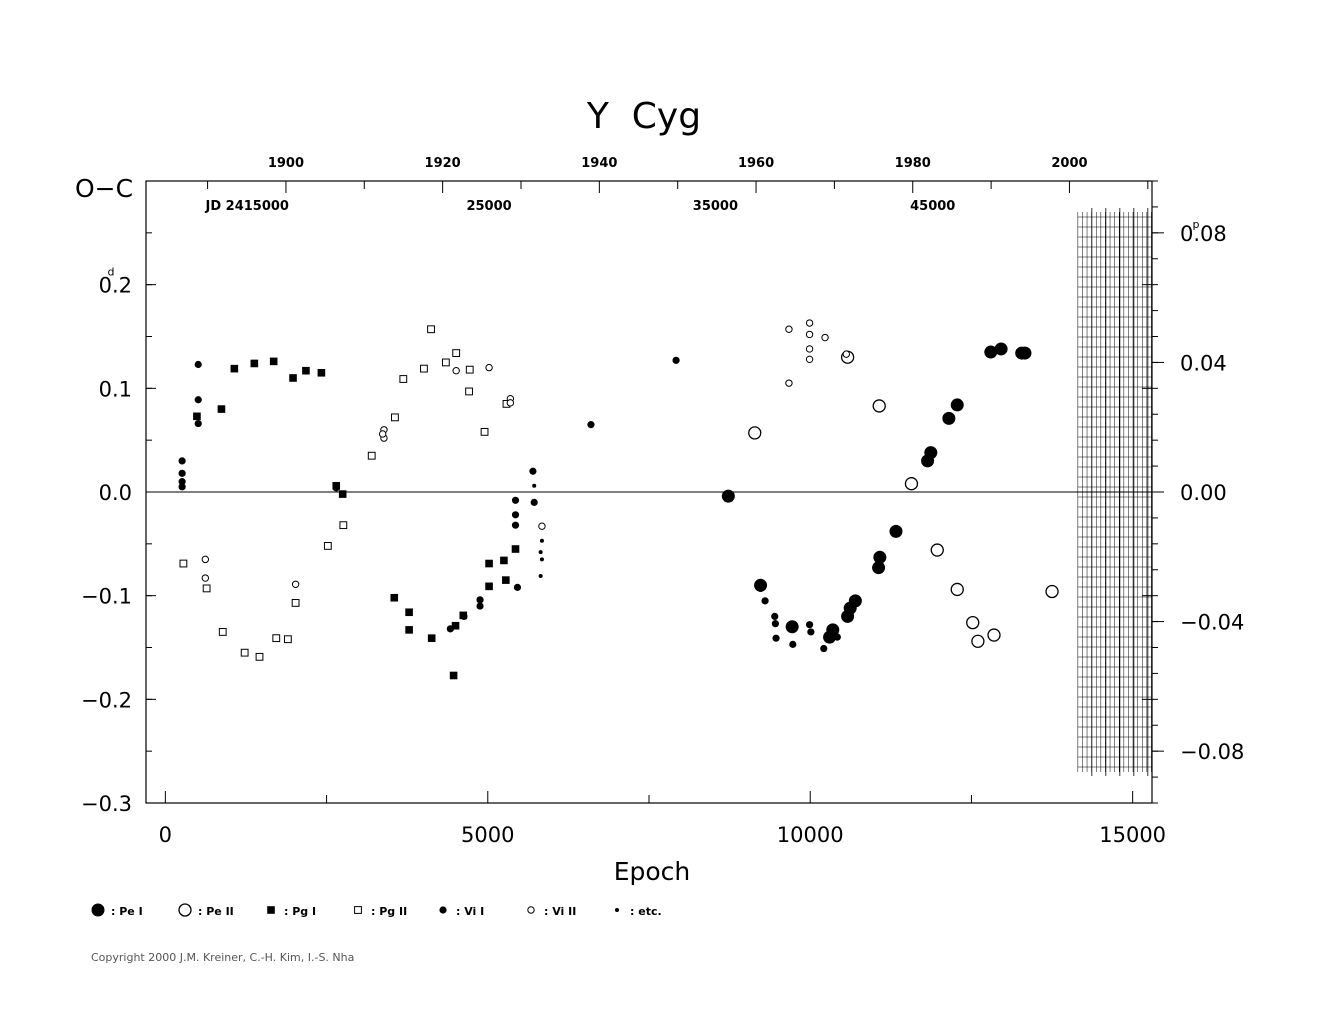 The height and width of the screenshot is (1020, 1325). What do you see at coordinates (115, 286) in the screenshot?
I see `y-tick-label: 0.2` at bounding box center [115, 286].